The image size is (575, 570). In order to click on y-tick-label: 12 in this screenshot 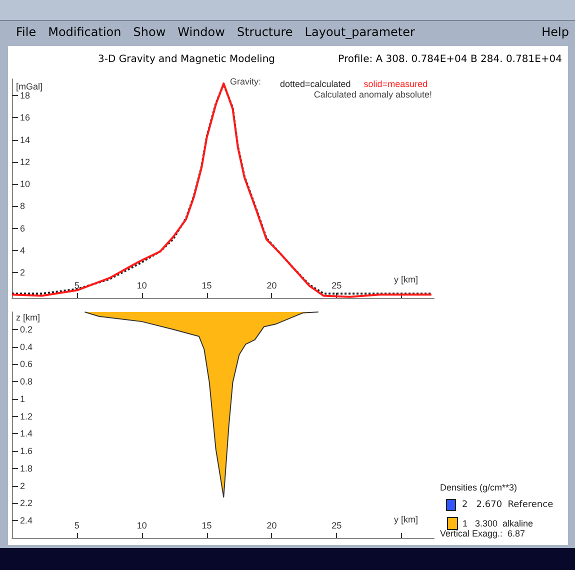, I will do `click(25, 161)`.